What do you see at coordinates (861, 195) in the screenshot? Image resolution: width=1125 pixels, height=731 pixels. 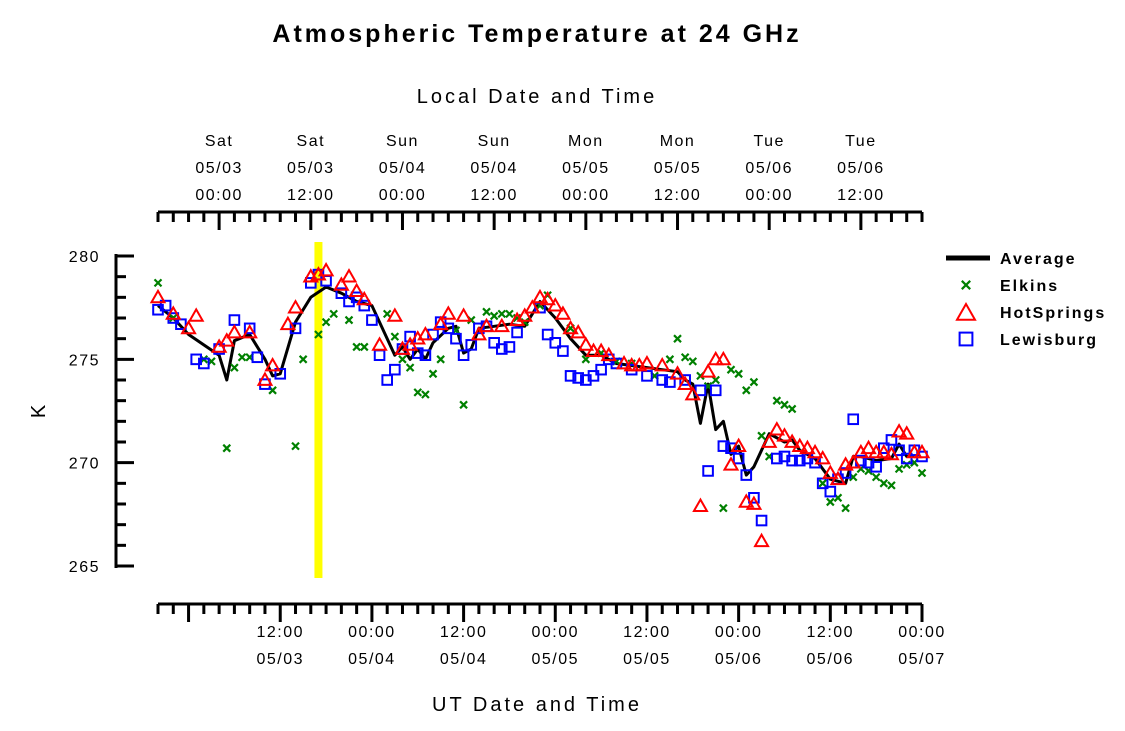 I see `top-tick-label-time: 12:00` at bounding box center [861, 195].